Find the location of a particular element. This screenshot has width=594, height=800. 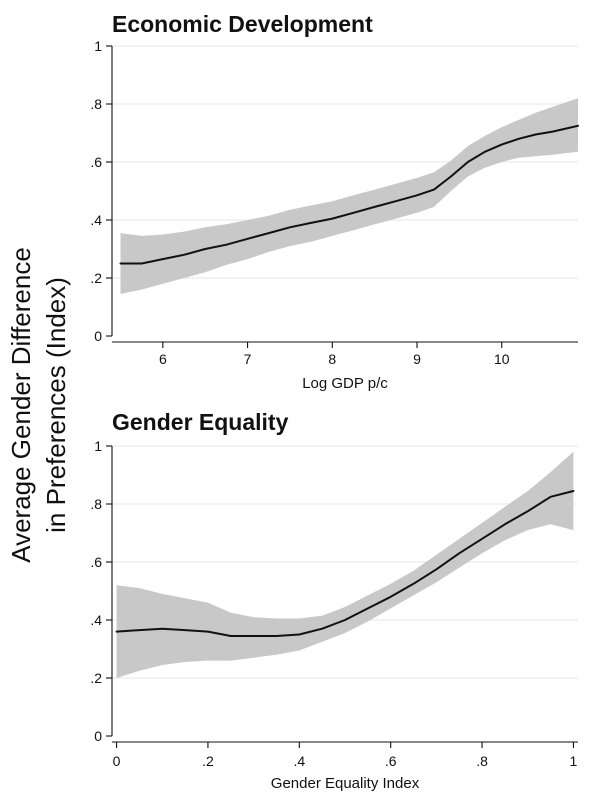

shared-y-axis-label-line-2: in Preferences (Index) is located at coordinates (56, 405).